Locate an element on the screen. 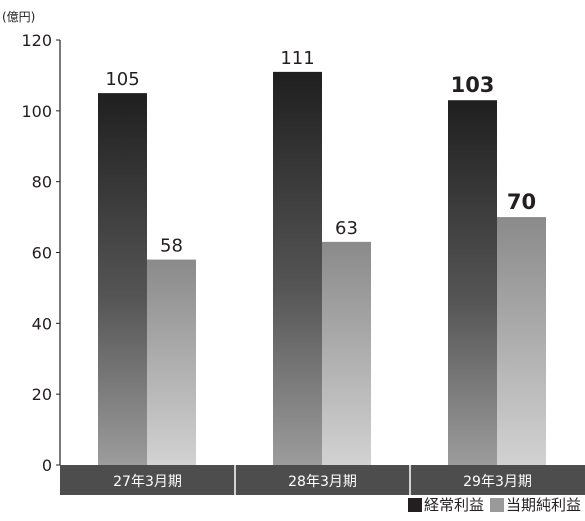 The image size is (585, 521). data-label-net-profit-2: 70 is located at coordinates (521, 202).